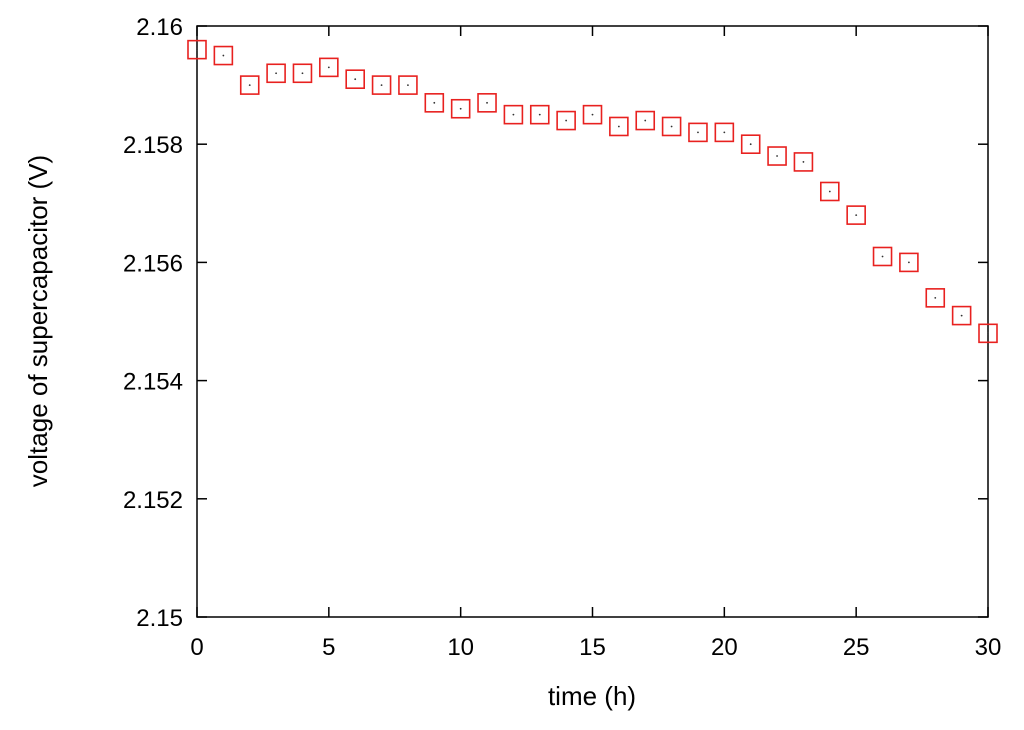  What do you see at coordinates (988, 647) in the screenshot?
I see `x-tick-label: 30` at bounding box center [988, 647].